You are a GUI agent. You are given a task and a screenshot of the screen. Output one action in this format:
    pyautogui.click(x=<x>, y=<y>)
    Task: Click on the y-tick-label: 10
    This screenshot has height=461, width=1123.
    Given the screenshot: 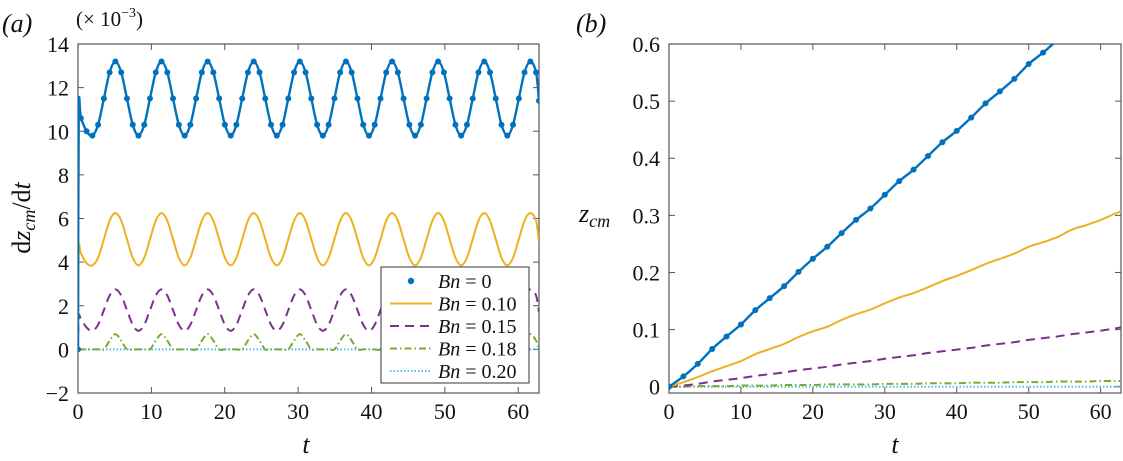 What is the action you would take?
    pyautogui.click(x=58, y=131)
    